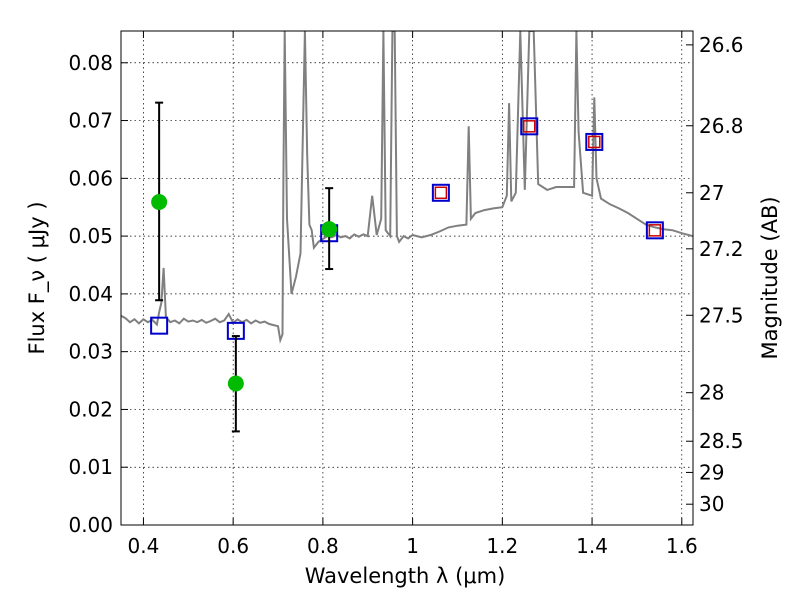 This screenshot has height=600, width=800. I want to click on x-tick-label: 1.4, so click(592, 546).